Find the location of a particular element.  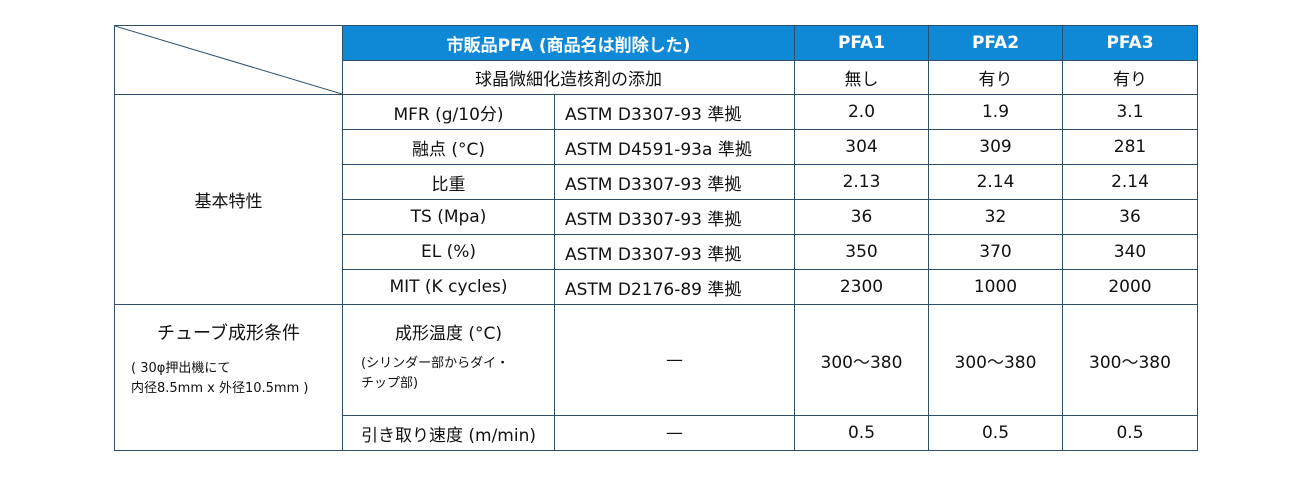

test-standard: ASTM D2176-89 準拠 is located at coordinates (674, 287).